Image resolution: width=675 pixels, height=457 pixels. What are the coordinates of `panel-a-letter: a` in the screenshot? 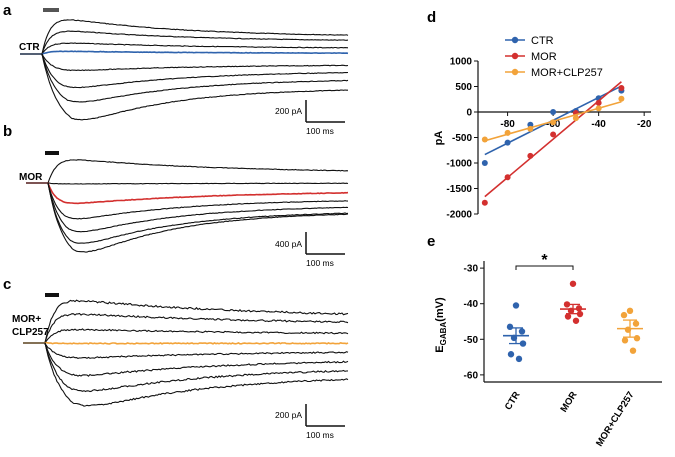 It's located at (7, 10).